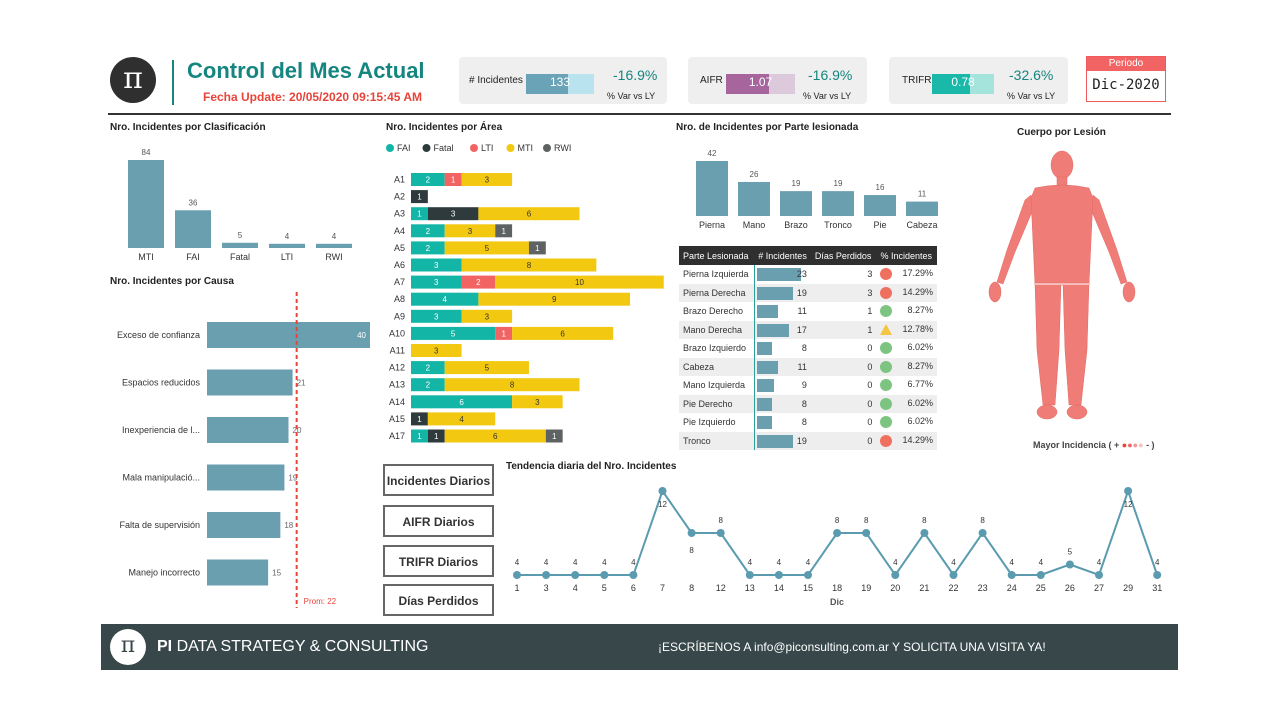 The width and height of the screenshot is (1280, 720). What do you see at coordinates (128, 647) in the screenshot?
I see `footer-logo-icon: π` at bounding box center [128, 647].